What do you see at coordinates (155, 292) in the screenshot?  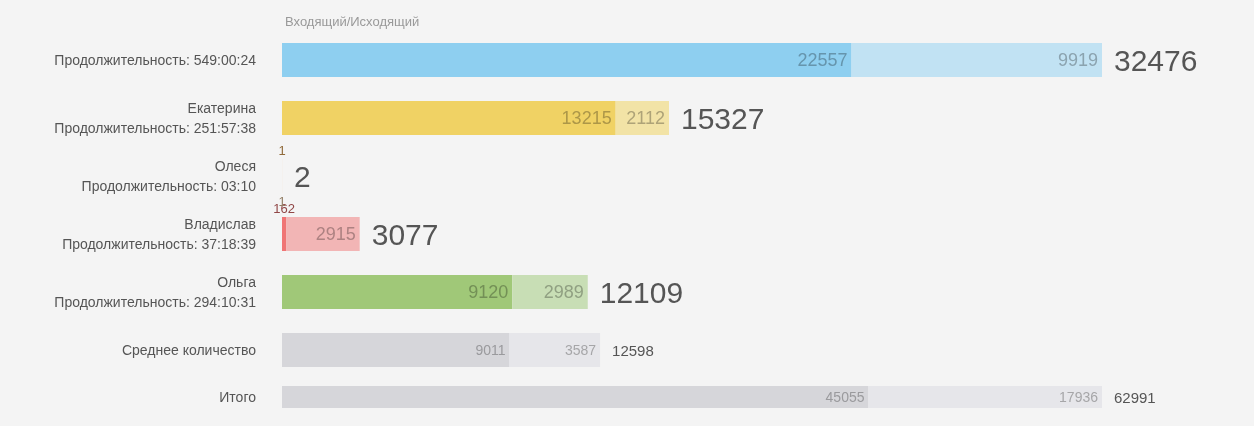 I see `y-tick-label: Ольга Продолжительность: 294:10:31` at bounding box center [155, 292].